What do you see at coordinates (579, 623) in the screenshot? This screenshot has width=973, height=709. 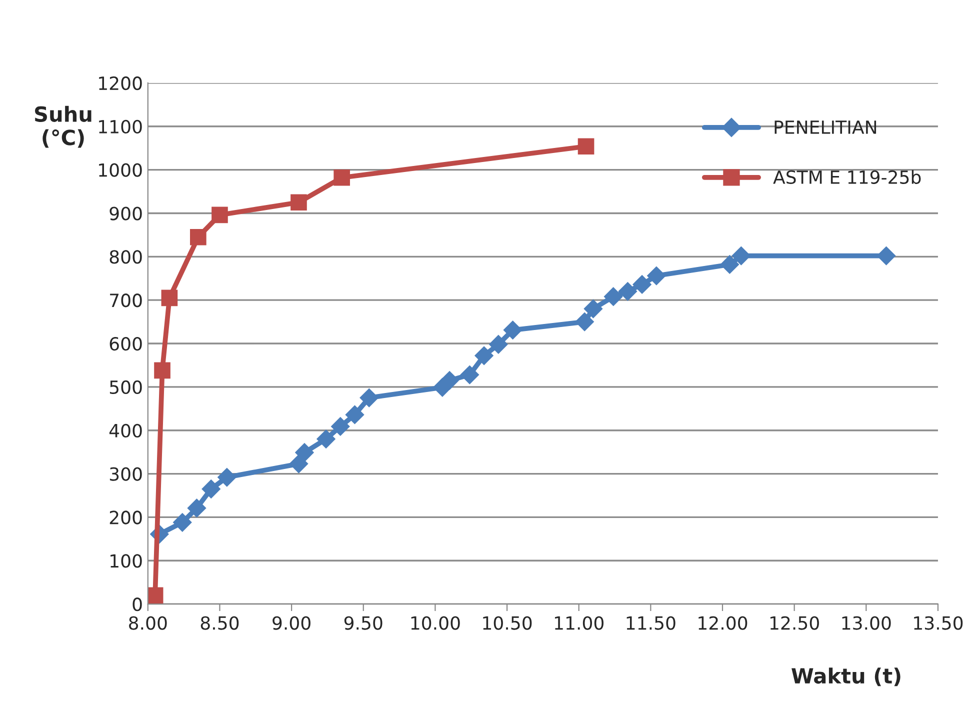 I see `x-tick-label: 11.00` at bounding box center [579, 623].